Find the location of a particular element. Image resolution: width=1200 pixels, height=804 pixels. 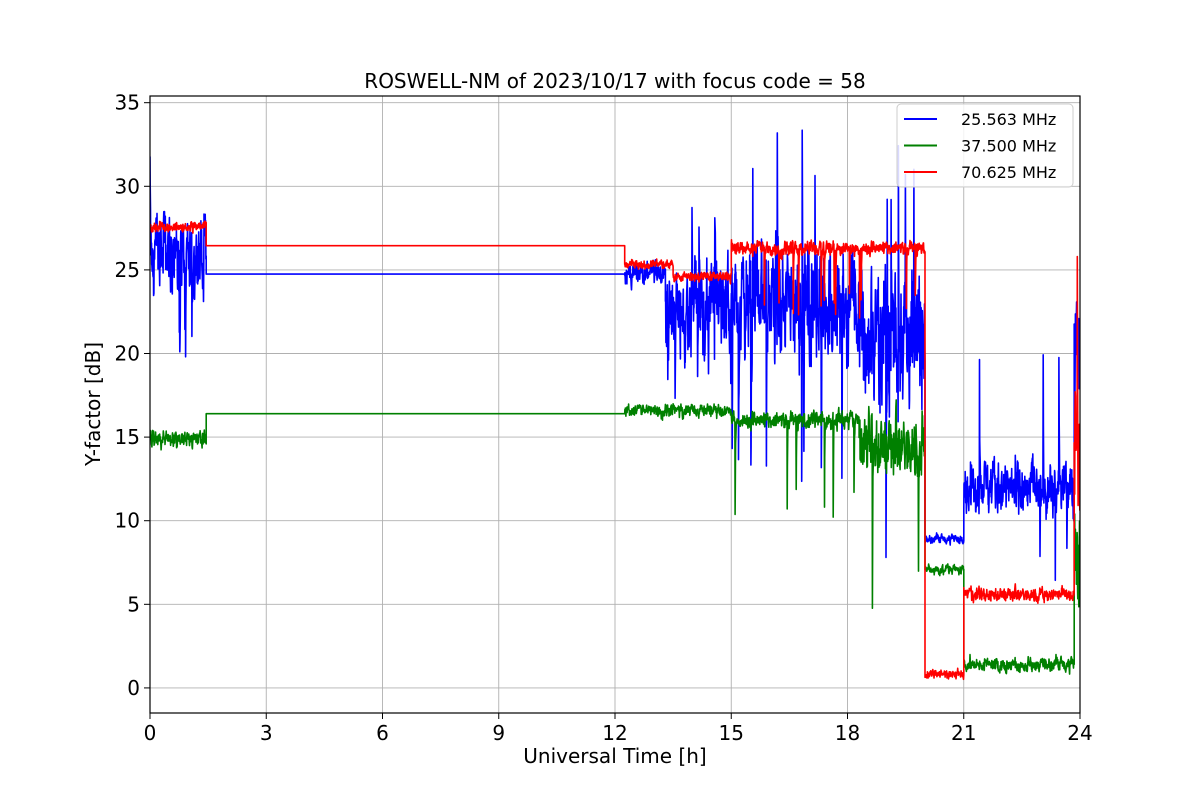

x-tick-label: 18 is located at coordinates (847, 733).